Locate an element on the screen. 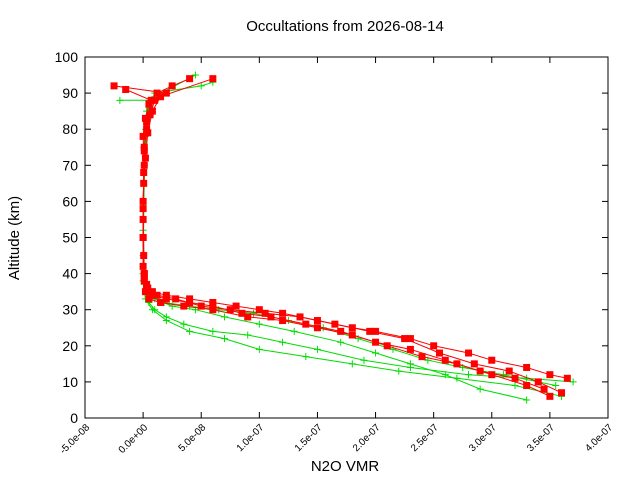 This screenshot has width=640, height=480. y-tick-label: 20 is located at coordinates (70, 346).